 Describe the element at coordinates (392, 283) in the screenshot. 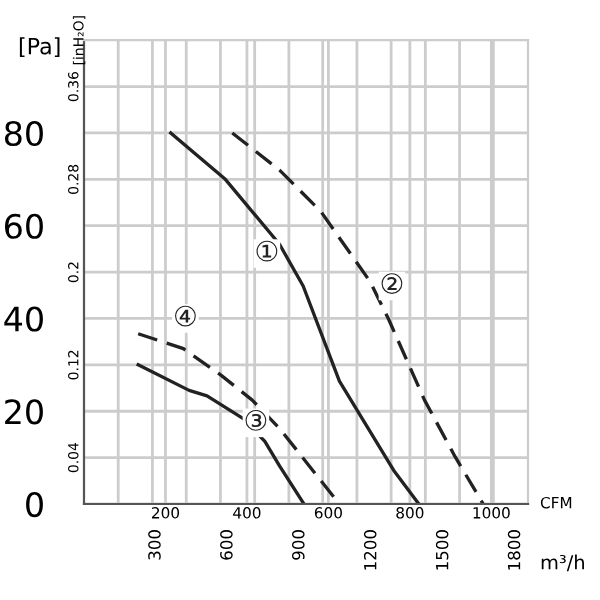

I see `annotation: ②` at that location.